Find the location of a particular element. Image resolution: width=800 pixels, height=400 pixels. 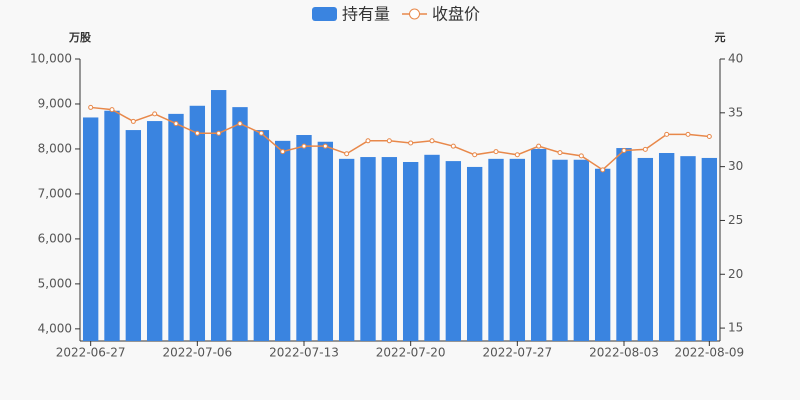

y-axis-unit: 万股 is located at coordinates (80, 37).